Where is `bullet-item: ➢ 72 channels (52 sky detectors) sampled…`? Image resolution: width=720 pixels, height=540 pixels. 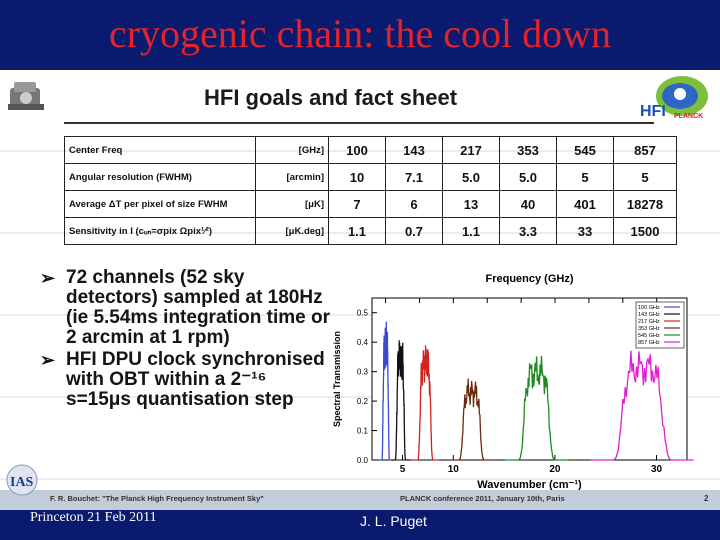 bullet-item: ➢ 72 channels (52 sky detectors) sampled… is located at coordinates (185, 308).